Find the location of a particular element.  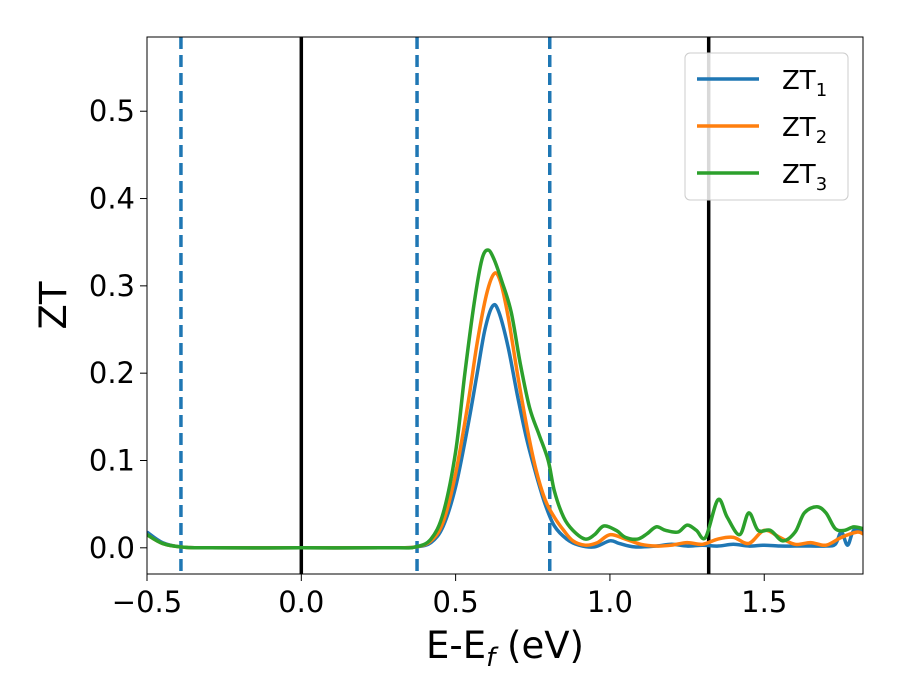

x-tick-label-1: 0.0 is located at coordinates (301, 602).